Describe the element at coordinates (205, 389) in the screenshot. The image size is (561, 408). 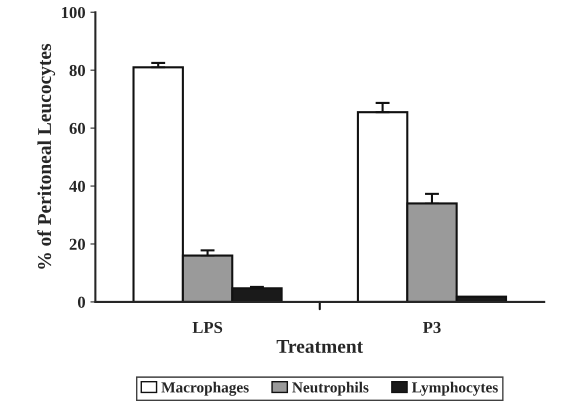
I see `legend-label: Macrophages` at that location.